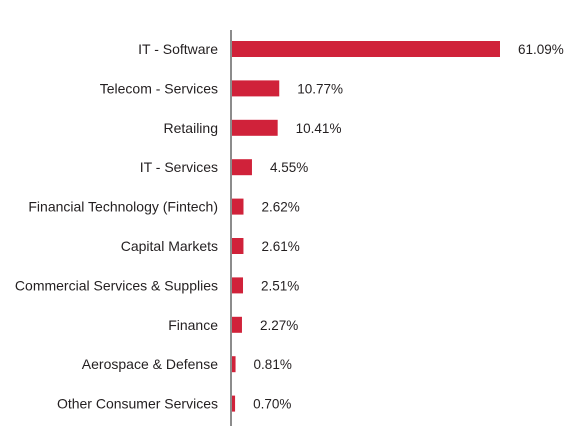 The image size is (570, 441). Describe the element at coordinates (159, 88) in the screenshot. I see `category-label-1: Telecom - Services` at that location.